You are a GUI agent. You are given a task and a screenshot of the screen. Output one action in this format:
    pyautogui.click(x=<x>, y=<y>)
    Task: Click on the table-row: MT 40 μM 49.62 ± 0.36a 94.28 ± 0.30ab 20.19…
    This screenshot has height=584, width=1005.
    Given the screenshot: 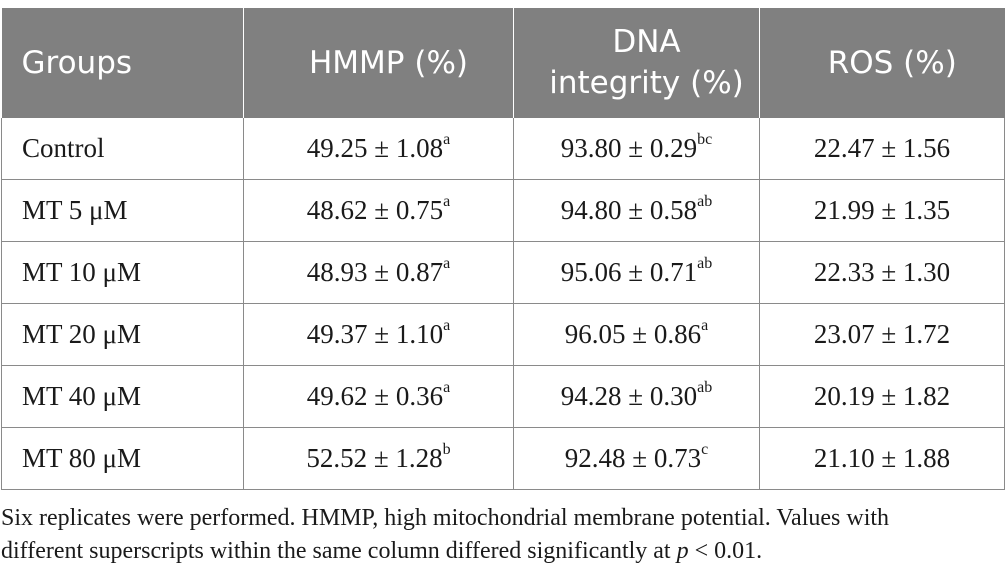 What is the action you would take?
    pyautogui.click(x=503, y=396)
    